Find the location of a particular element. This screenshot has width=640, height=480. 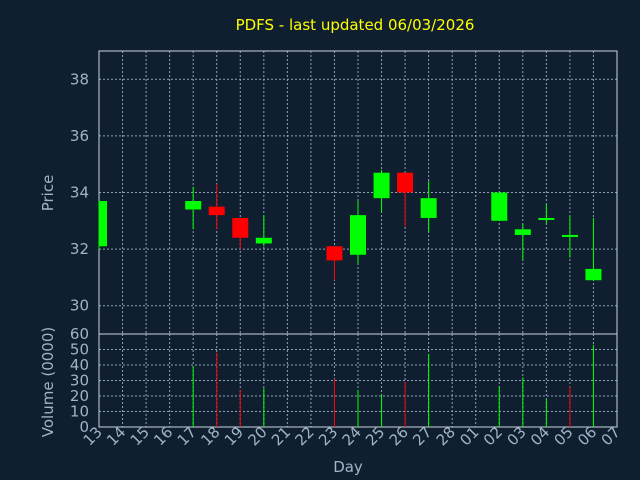

x-axis-label: Day is located at coordinates (348, 467).